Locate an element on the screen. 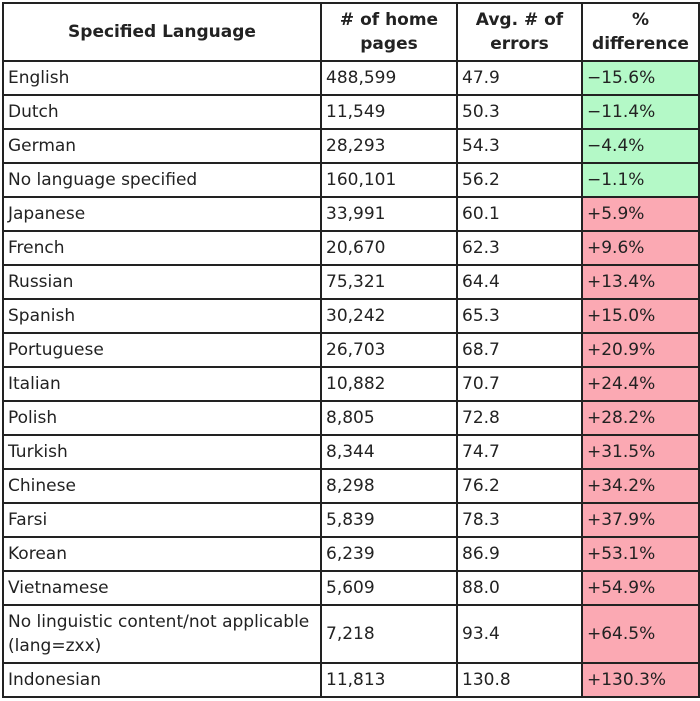 Image resolution: width=700 pixels, height=701 pixels. language-cell: English is located at coordinates (162, 78).